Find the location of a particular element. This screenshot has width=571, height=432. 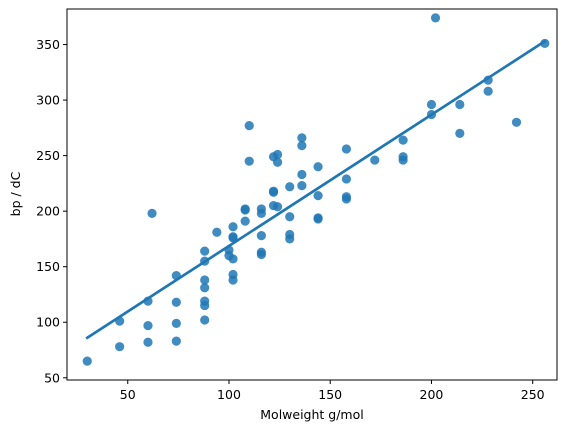

y-tick-label: 150 is located at coordinates (48, 266).